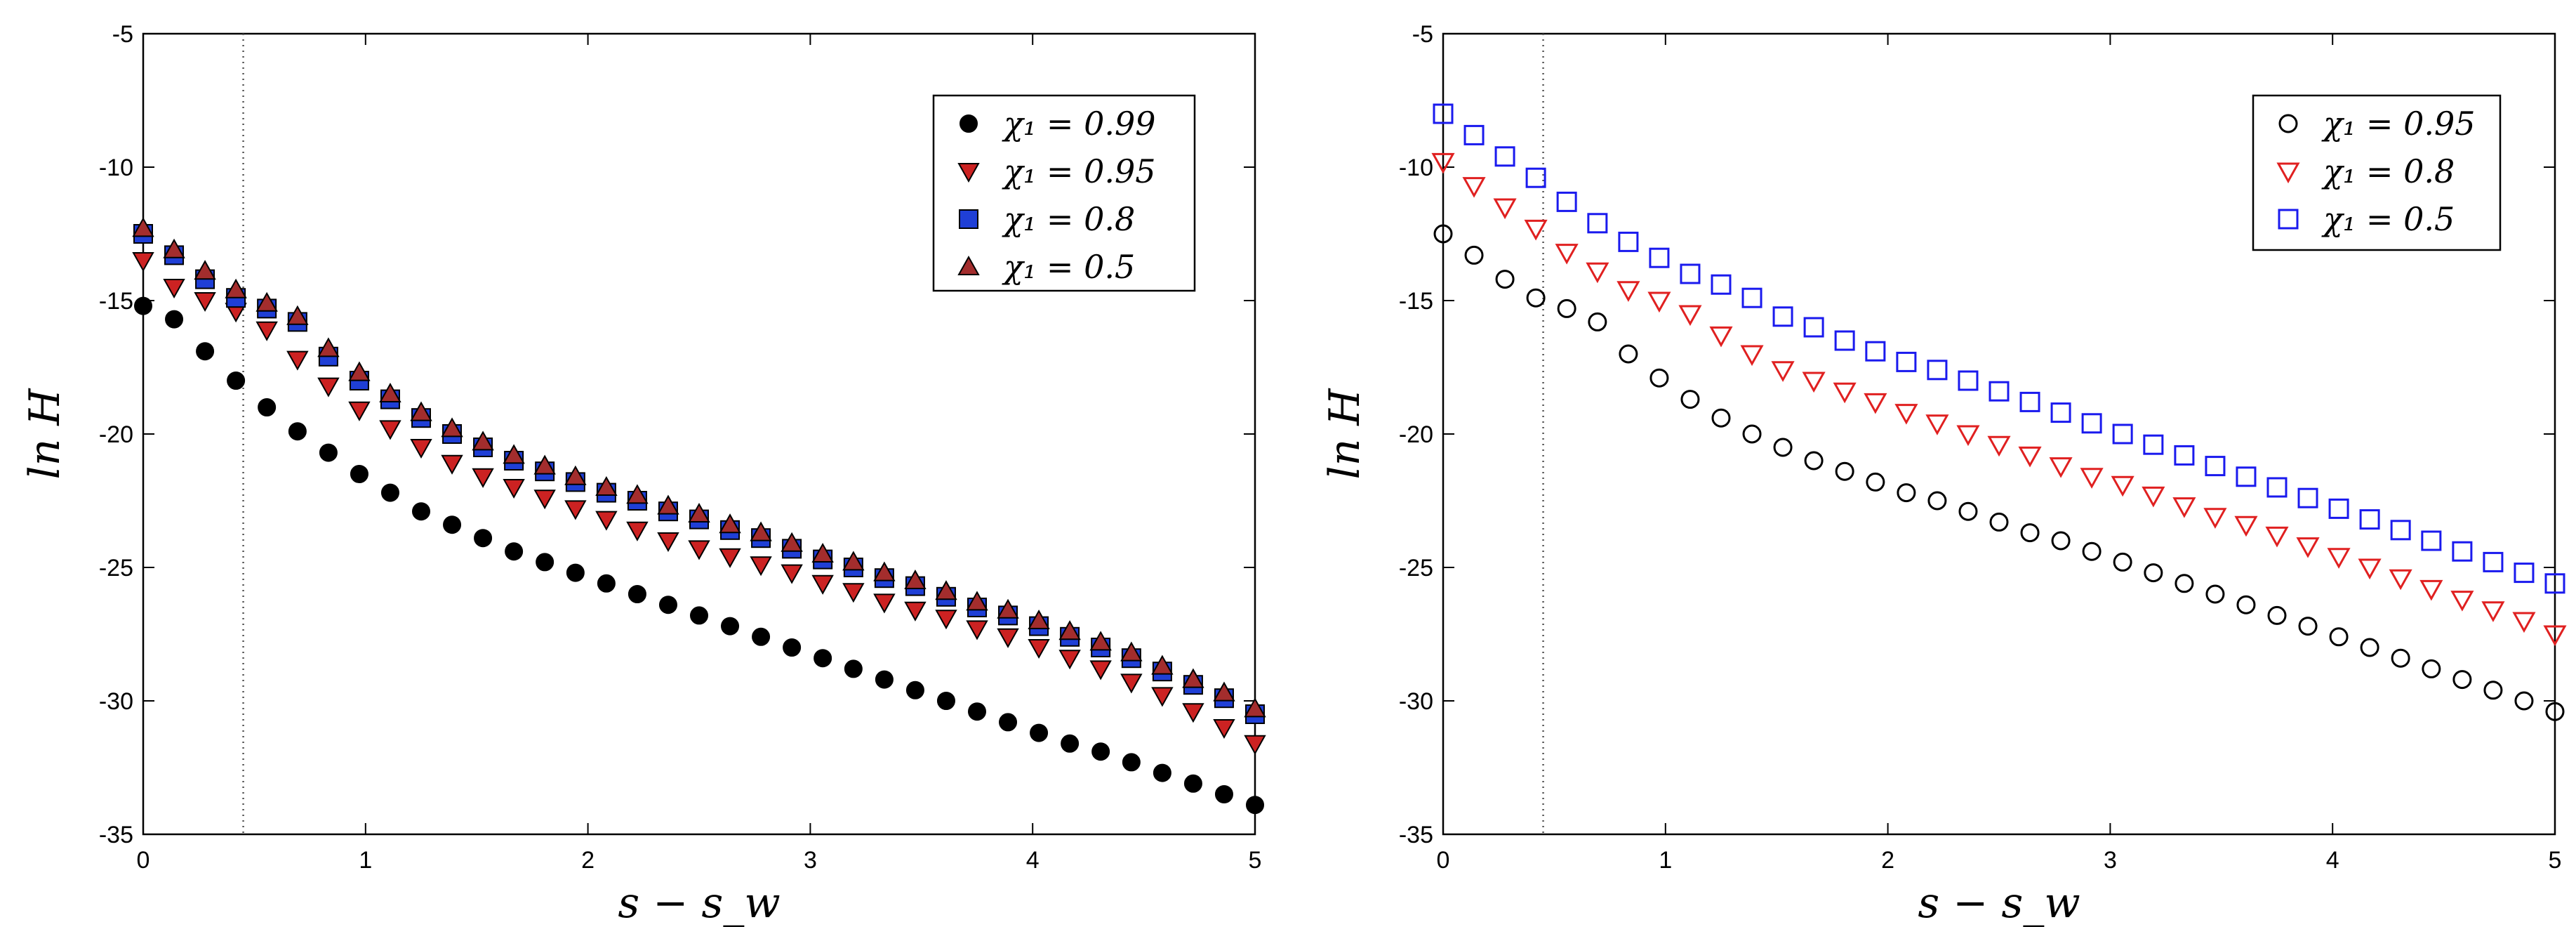  Describe the element at coordinates (1999, 903) in the screenshot. I see `x-axis-label: s − s_w` at that location.